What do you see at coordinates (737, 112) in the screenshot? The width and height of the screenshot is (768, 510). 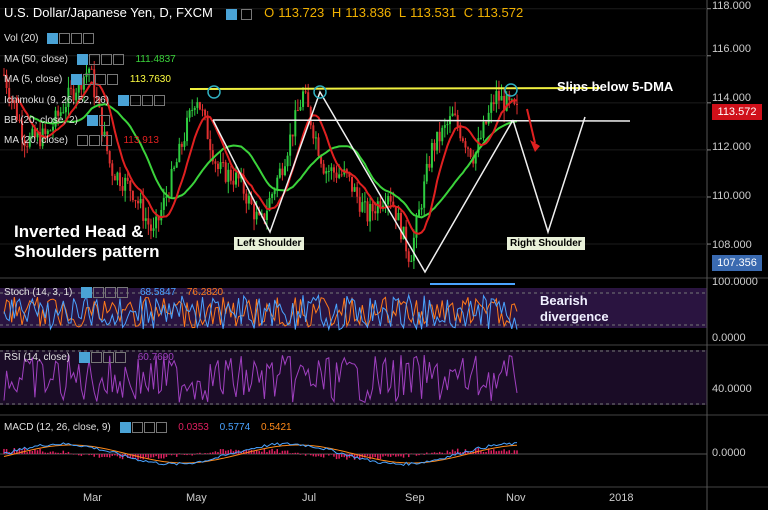 I see `current-price-tag: 113.572` at bounding box center [737, 112].